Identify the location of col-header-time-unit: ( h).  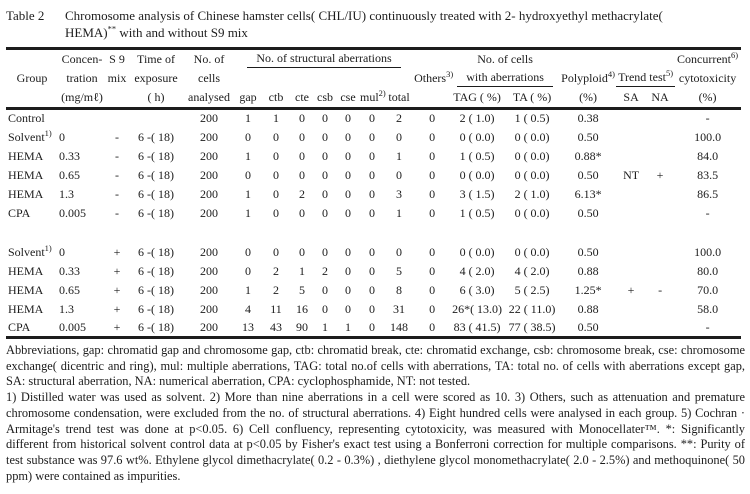
(156, 97).